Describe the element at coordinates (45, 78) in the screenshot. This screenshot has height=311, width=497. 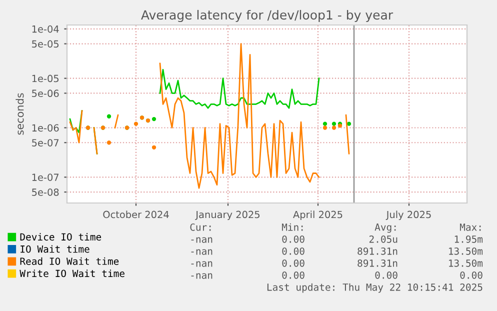
I see `y-tick-label: 1e-05` at that location.